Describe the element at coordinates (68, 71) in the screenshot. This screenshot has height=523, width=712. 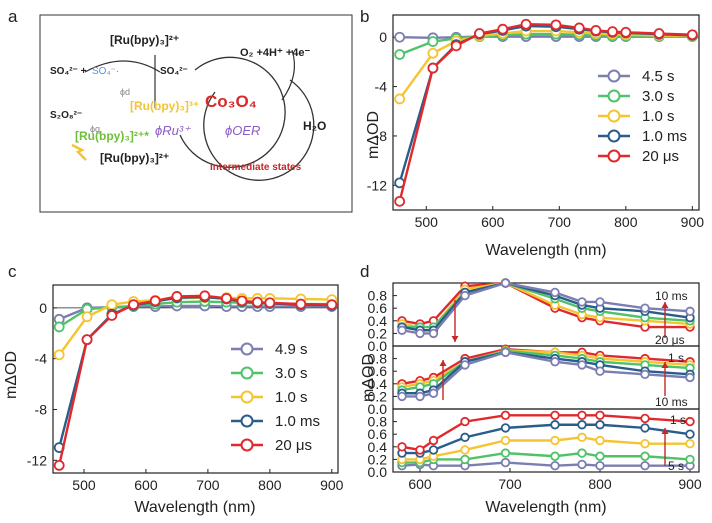
I see `so4-left-label: SO₄²⁻ +` at that location.